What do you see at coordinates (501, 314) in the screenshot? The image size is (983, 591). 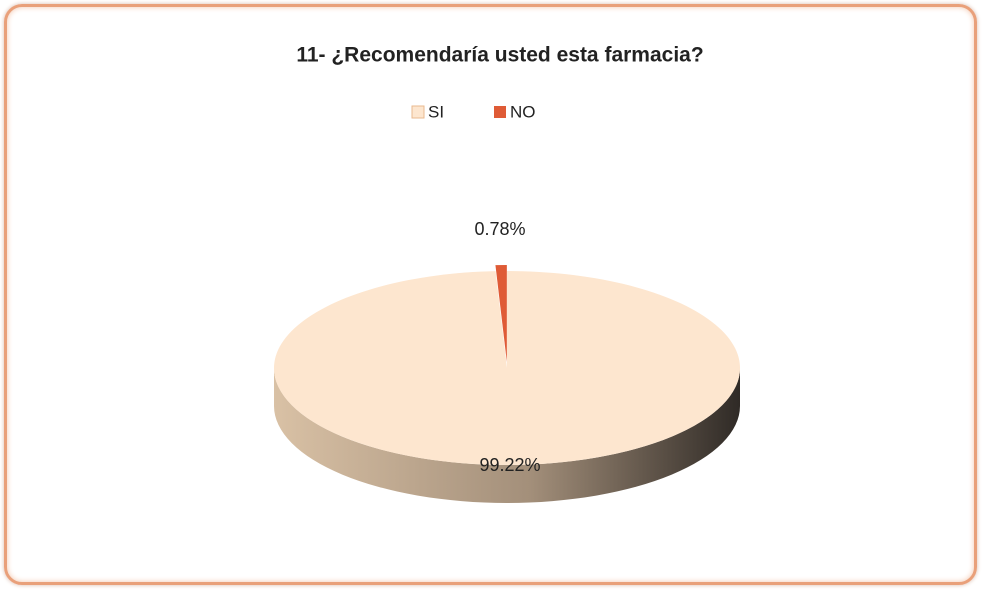 I see `slice` at bounding box center [501, 314].